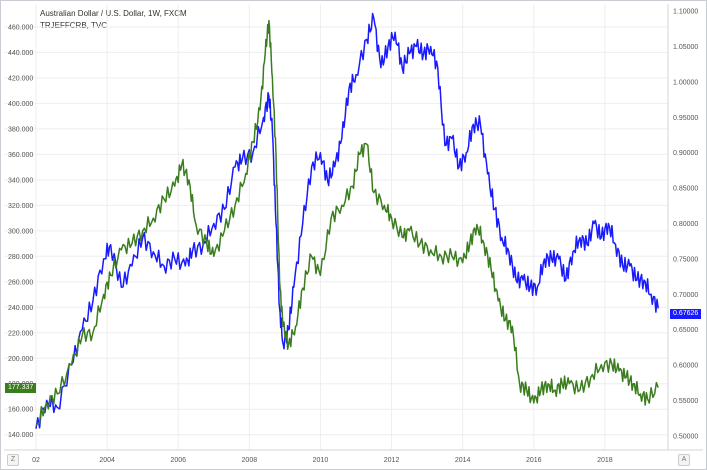 The height and width of the screenshot is (470, 707). Describe the element at coordinates (36, 460) in the screenshot. I see `x-tick-label: 02` at that location.